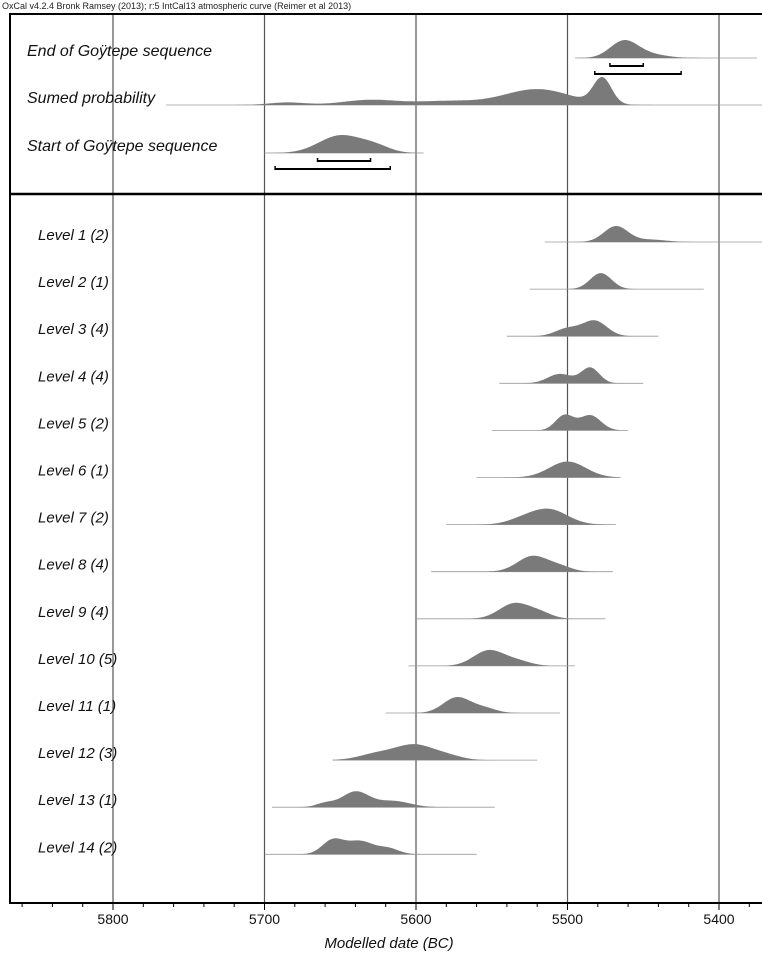  Describe the element at coordinates (322, 611) in the screenshot. I see `level-9-row: Level 9 (4)` at that location.